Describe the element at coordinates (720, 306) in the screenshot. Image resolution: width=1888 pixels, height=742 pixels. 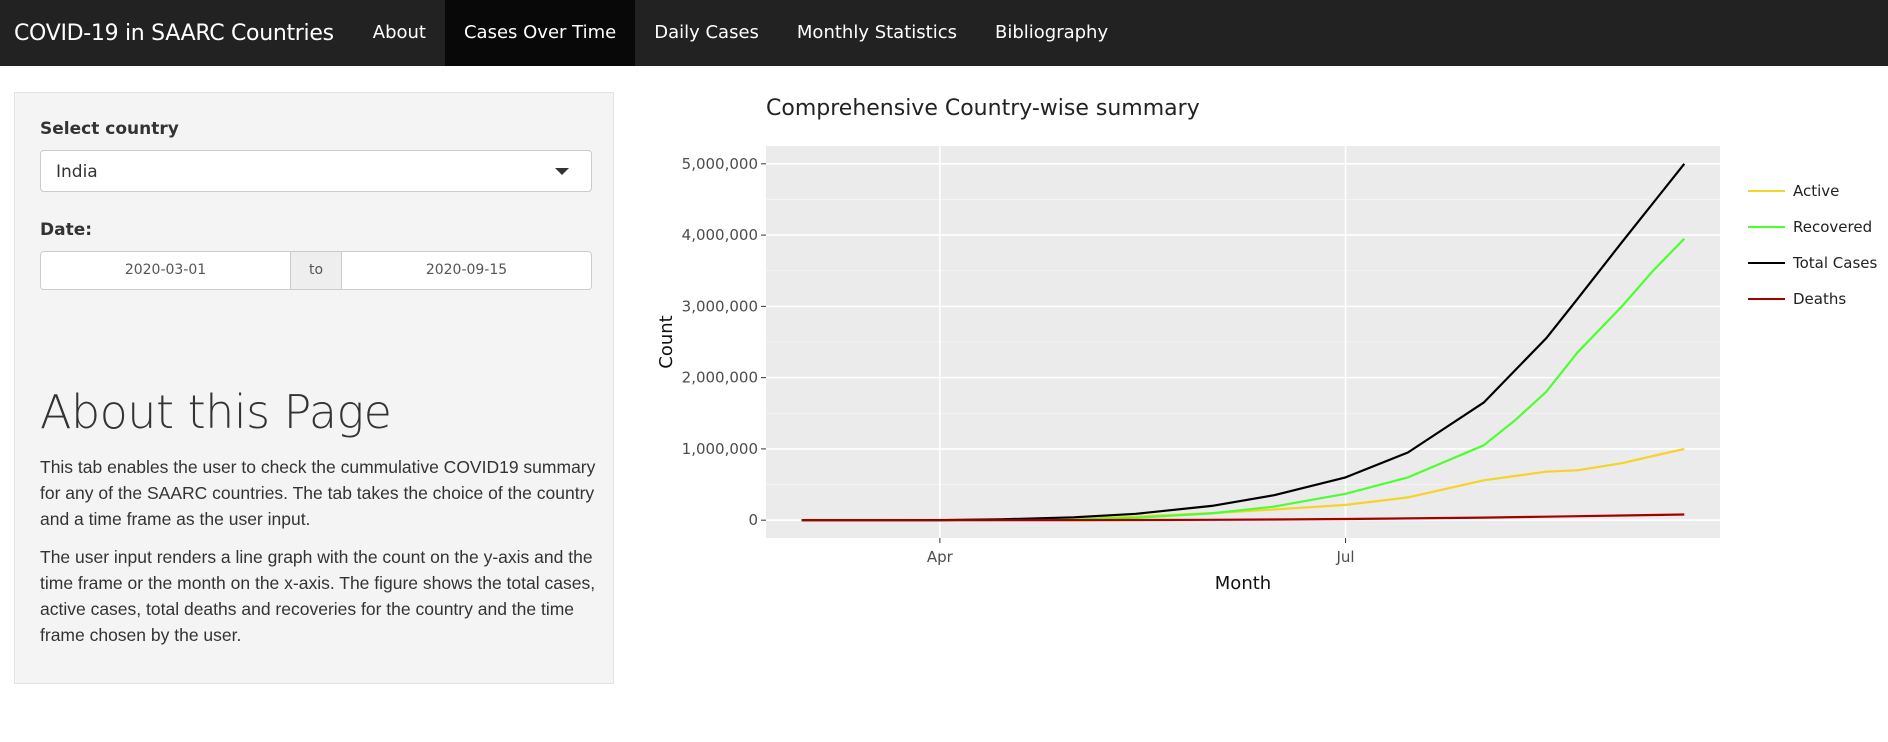
I see `y-tick-label: 3,000,000` at that location.